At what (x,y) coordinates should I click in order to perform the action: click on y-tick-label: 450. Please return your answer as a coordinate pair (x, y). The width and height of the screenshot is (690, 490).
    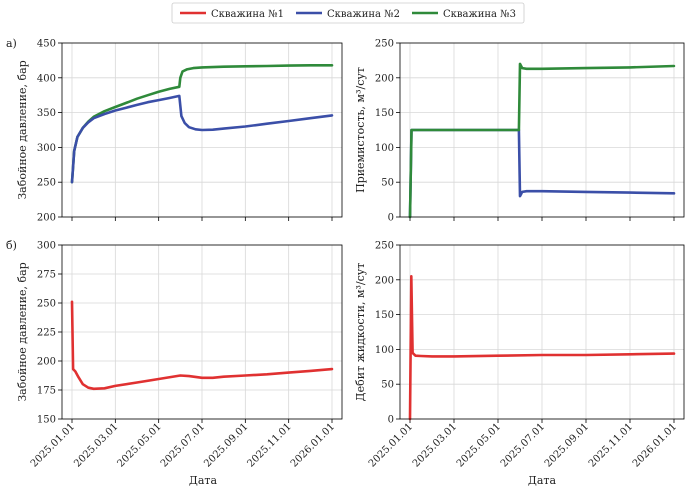
    Looking at the image, I should click on (46, 44).